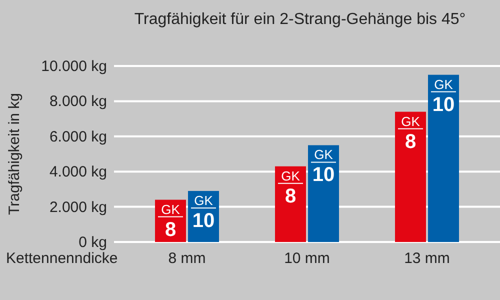  What do you see at coordinates (300, 19) in the screenshot?
I see `chart-title: Tragfähigkeit für ein 2-Strang-Gehänge bis 45°` at bounding box center [300, 19].